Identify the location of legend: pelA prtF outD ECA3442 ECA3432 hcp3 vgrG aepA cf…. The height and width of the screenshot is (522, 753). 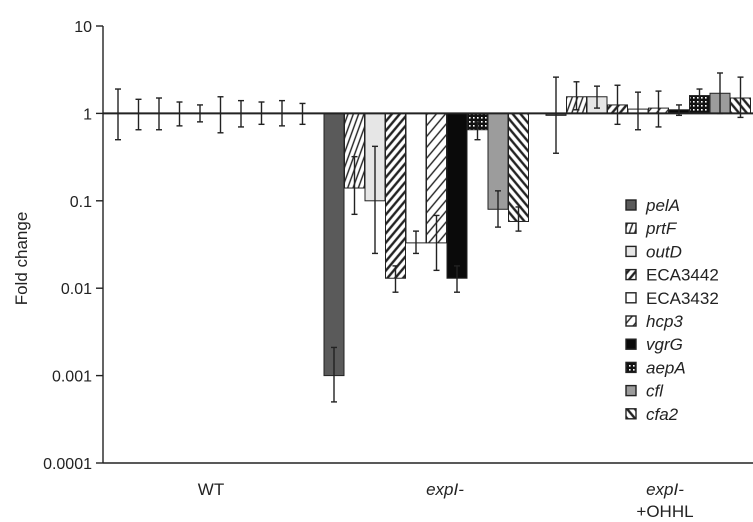
(672, 310).